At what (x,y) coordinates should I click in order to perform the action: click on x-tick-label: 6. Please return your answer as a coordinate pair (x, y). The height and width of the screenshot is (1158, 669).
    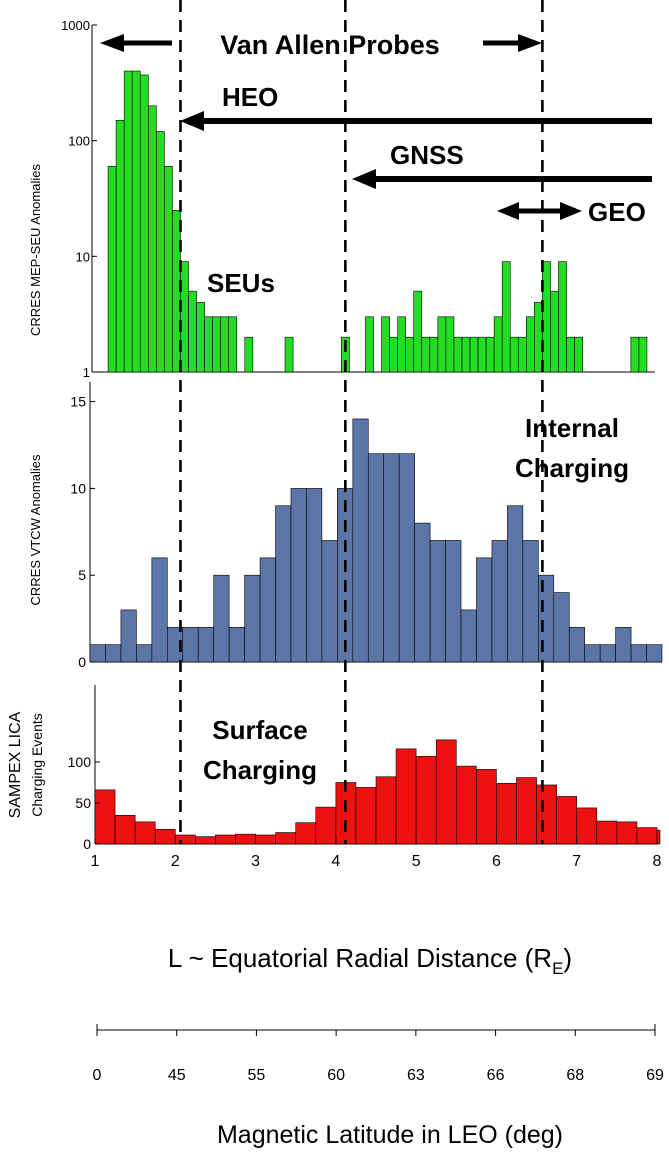
    Looking at the image, I should click on (496, 861).